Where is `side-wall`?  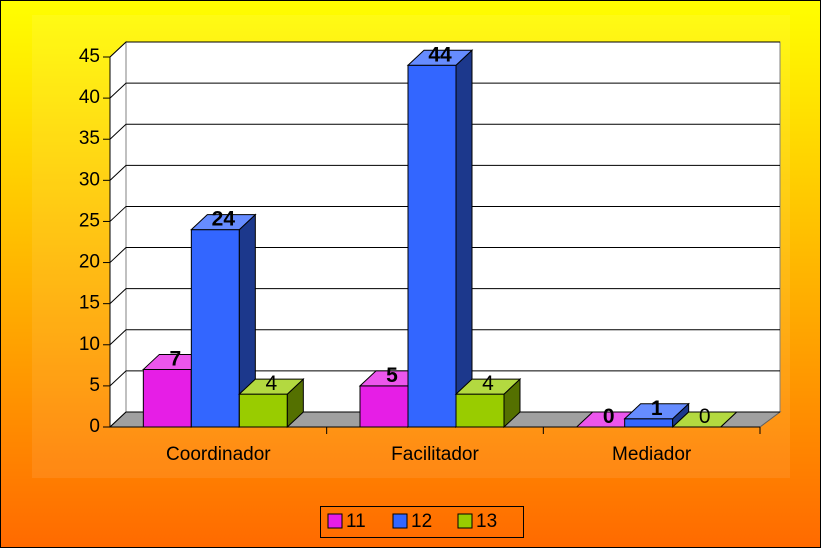 side-wall is located at coordinates (118, 234).